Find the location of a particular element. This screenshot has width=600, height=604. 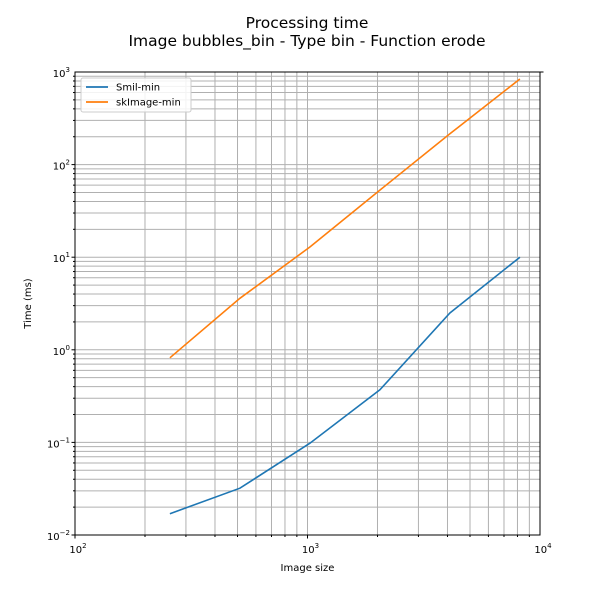

legend-label: skImage-min is located at coordinates (148, 103).